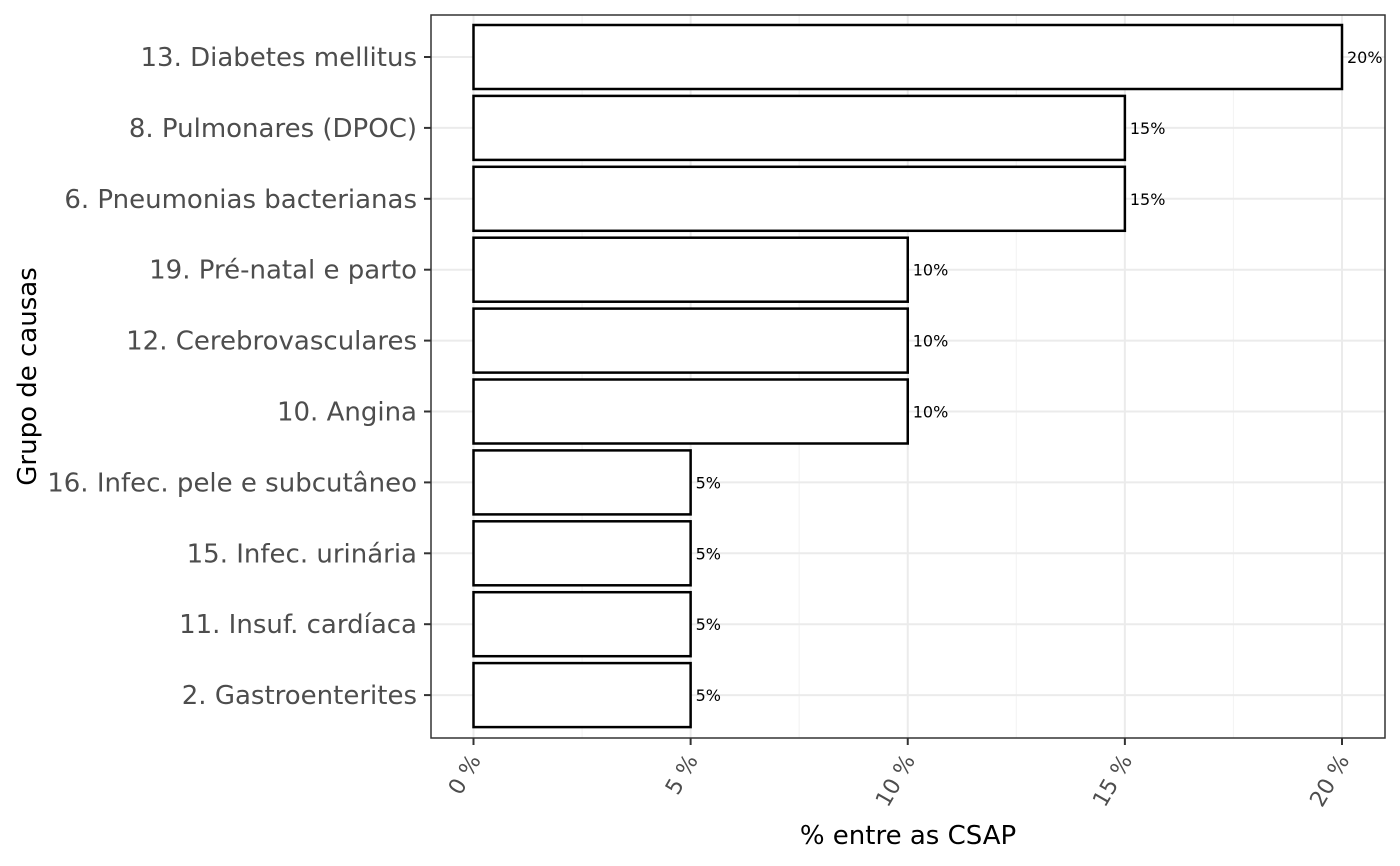  I want to click on y-tick-label: 6. Pneumonias bacterianas, so click(240, 200).